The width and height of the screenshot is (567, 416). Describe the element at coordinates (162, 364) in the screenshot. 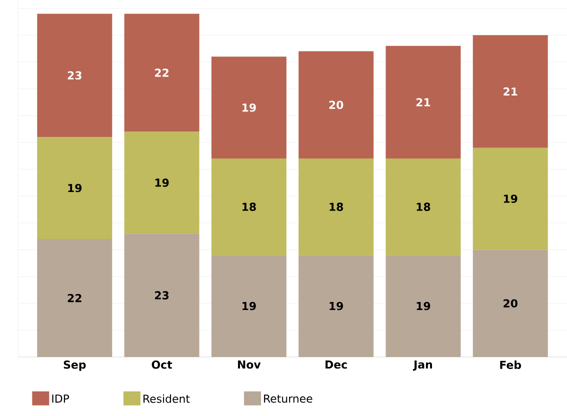

I see `x-tick-label: Oct` at that location.